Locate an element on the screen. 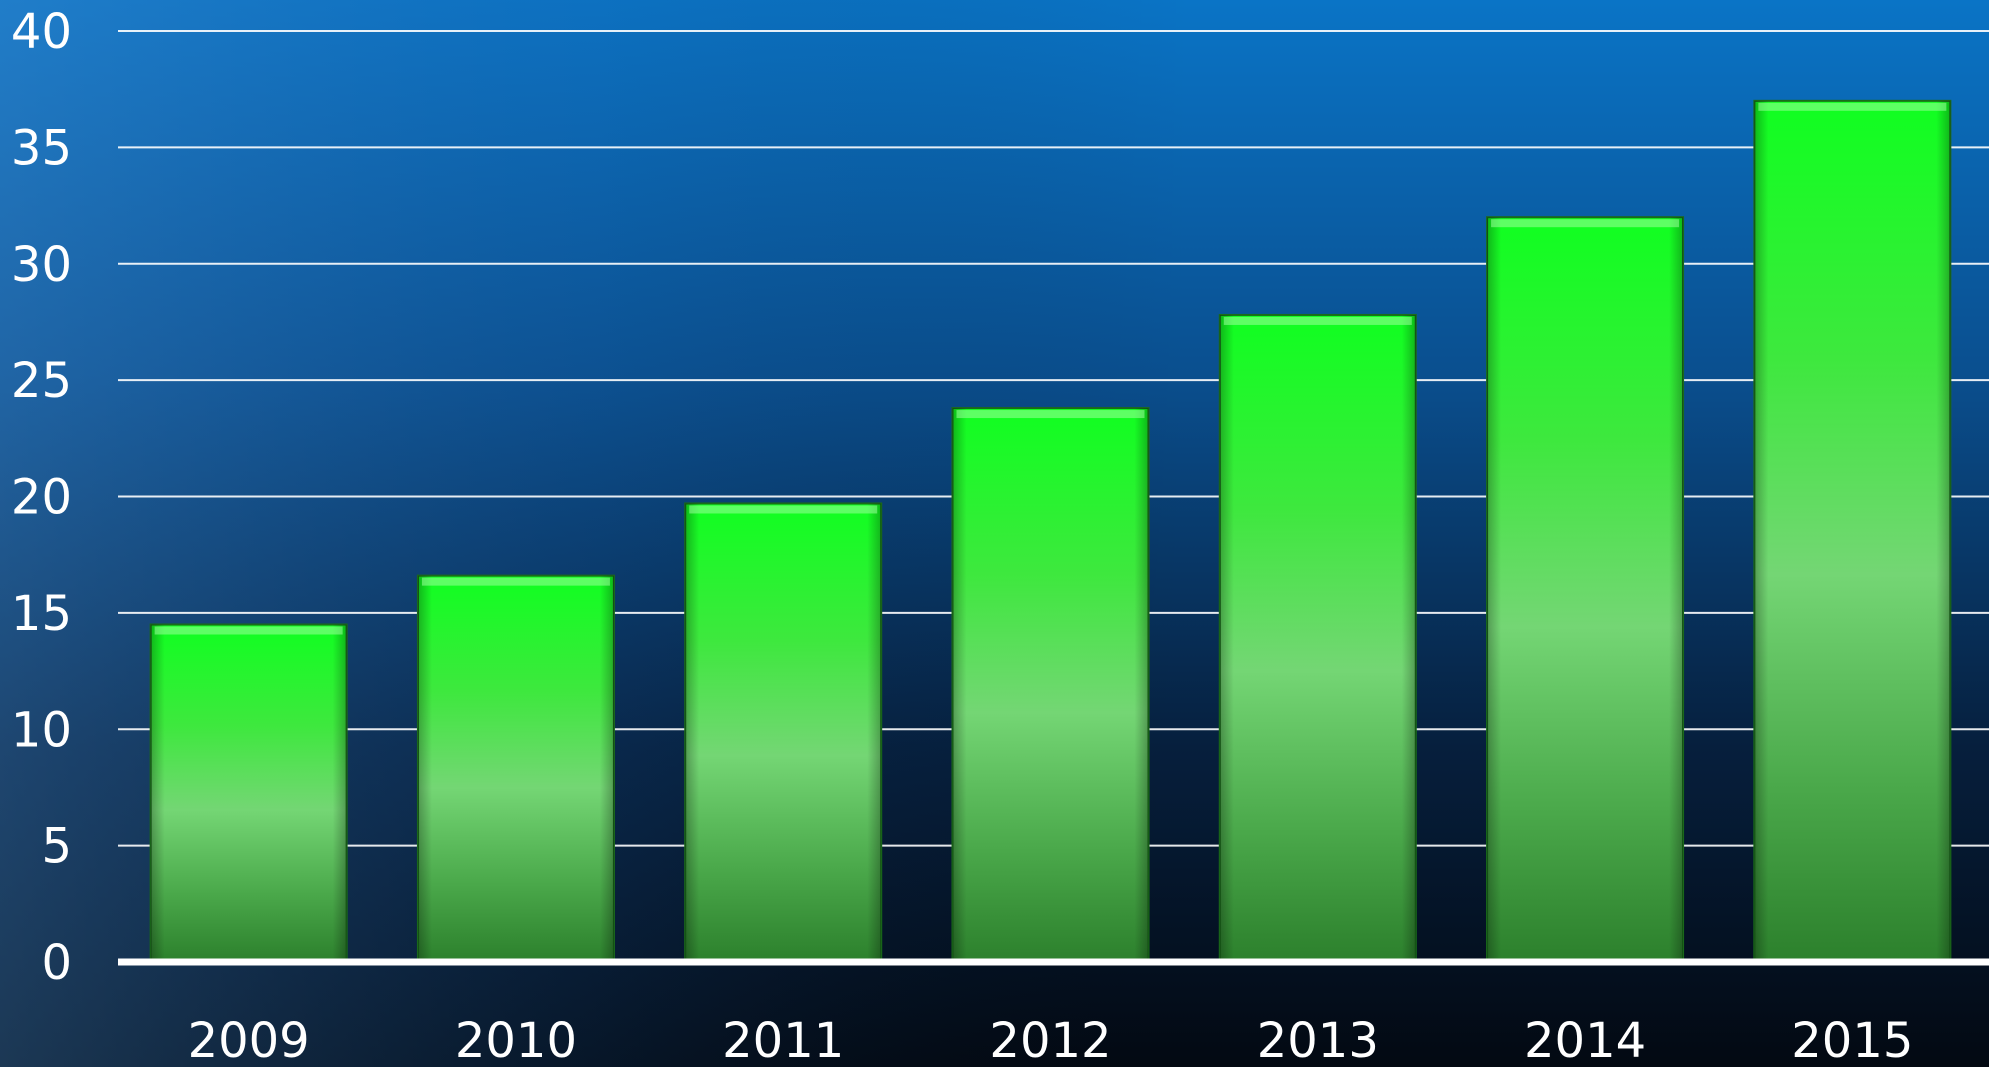 Image resolution: width=1989 pixels, height=1067 pixels. x-tick-label: 2012 is located at coordinates (1050, 1040).